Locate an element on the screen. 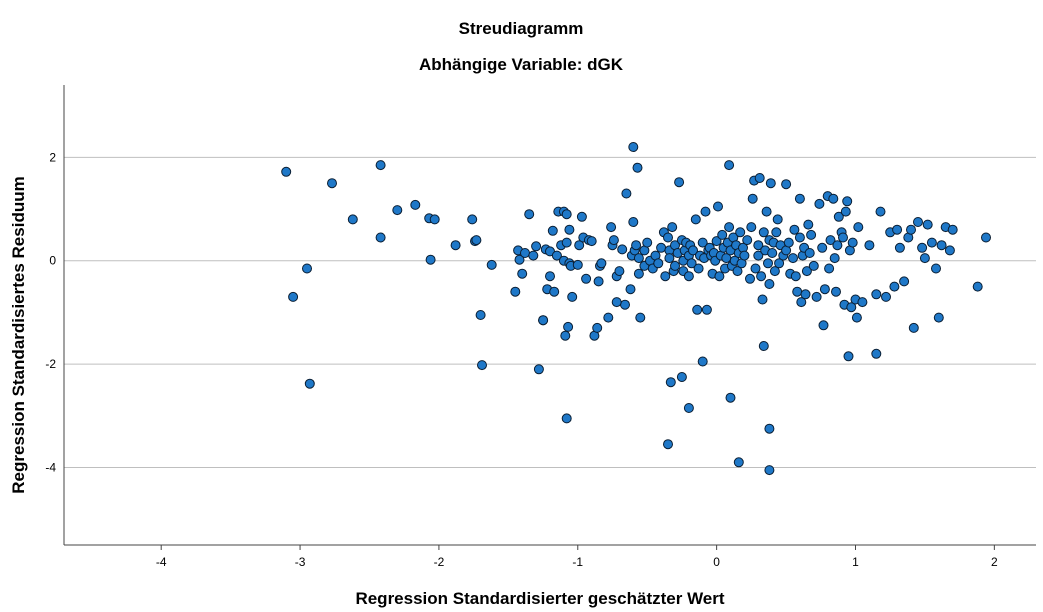 The width and height of the screenshot is (1043, 612). x-tick-label: -3 is located at coordinates (300, 562).